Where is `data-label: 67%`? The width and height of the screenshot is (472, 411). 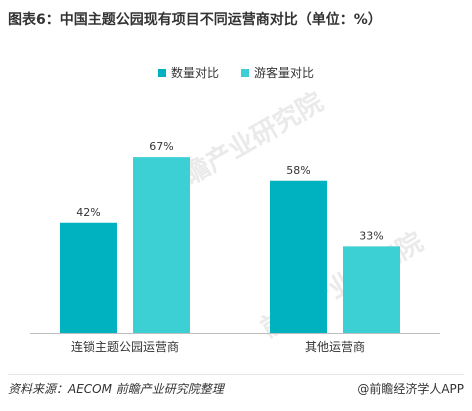
data-label: 67% is located at coordinates (161, 146).